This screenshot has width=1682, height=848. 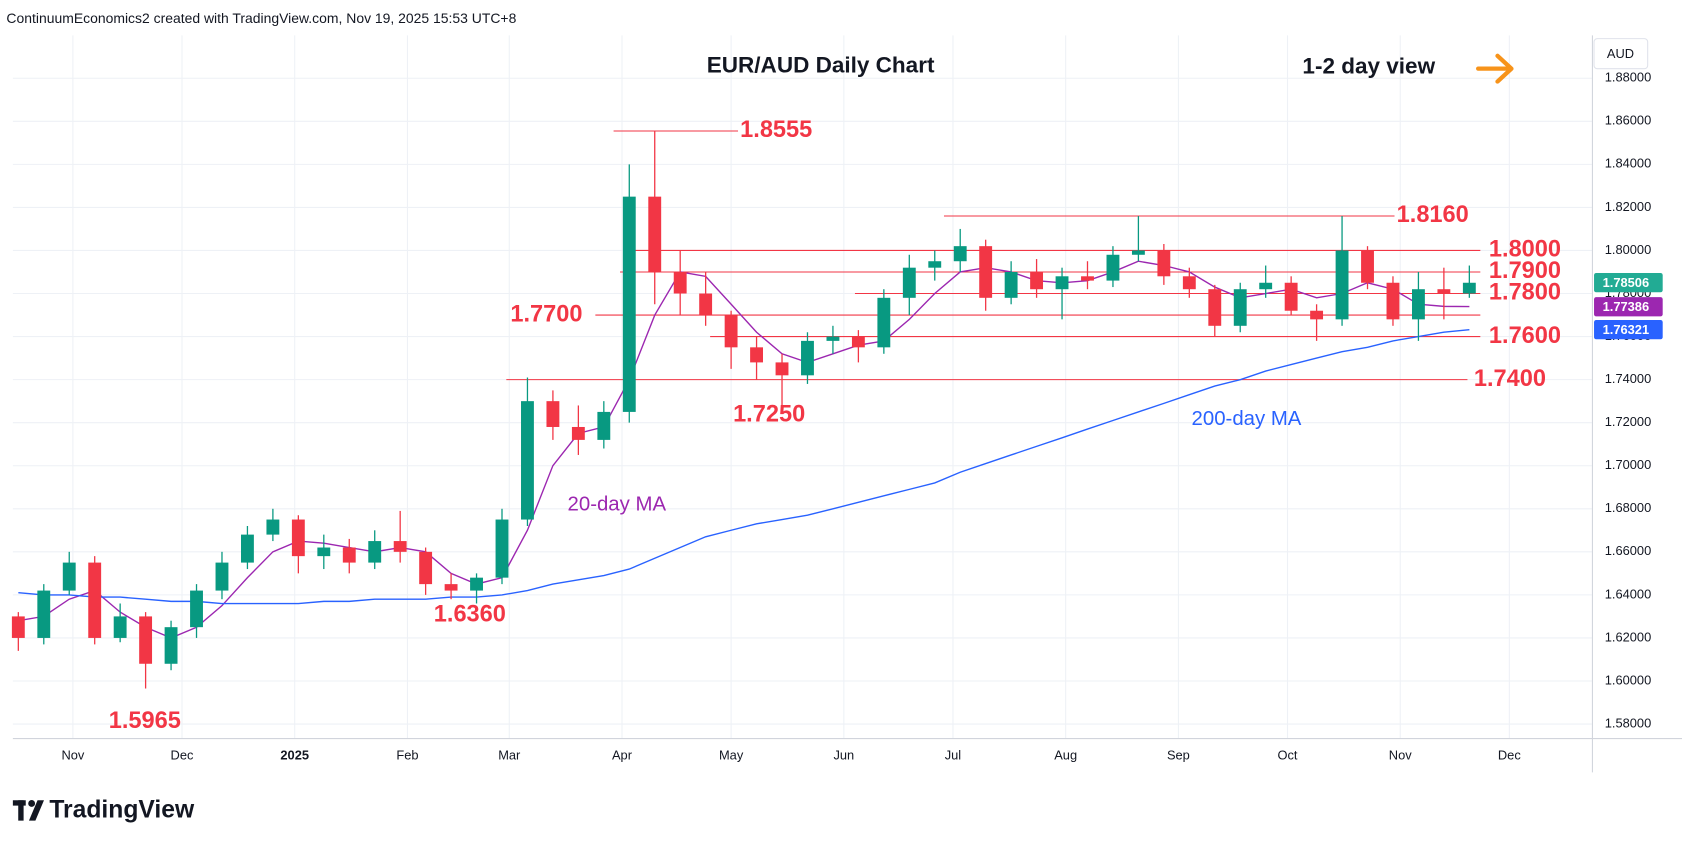 I want to click on x-tick-label: Apr, so click(x=622, y=755).